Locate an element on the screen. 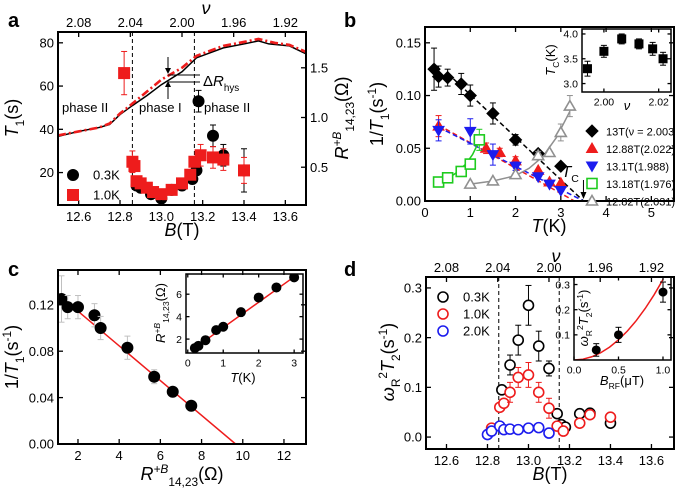 The width and height of the screenshot is (675, 490). y-tick-label: 4.0 is located at coordinates (570, 35).